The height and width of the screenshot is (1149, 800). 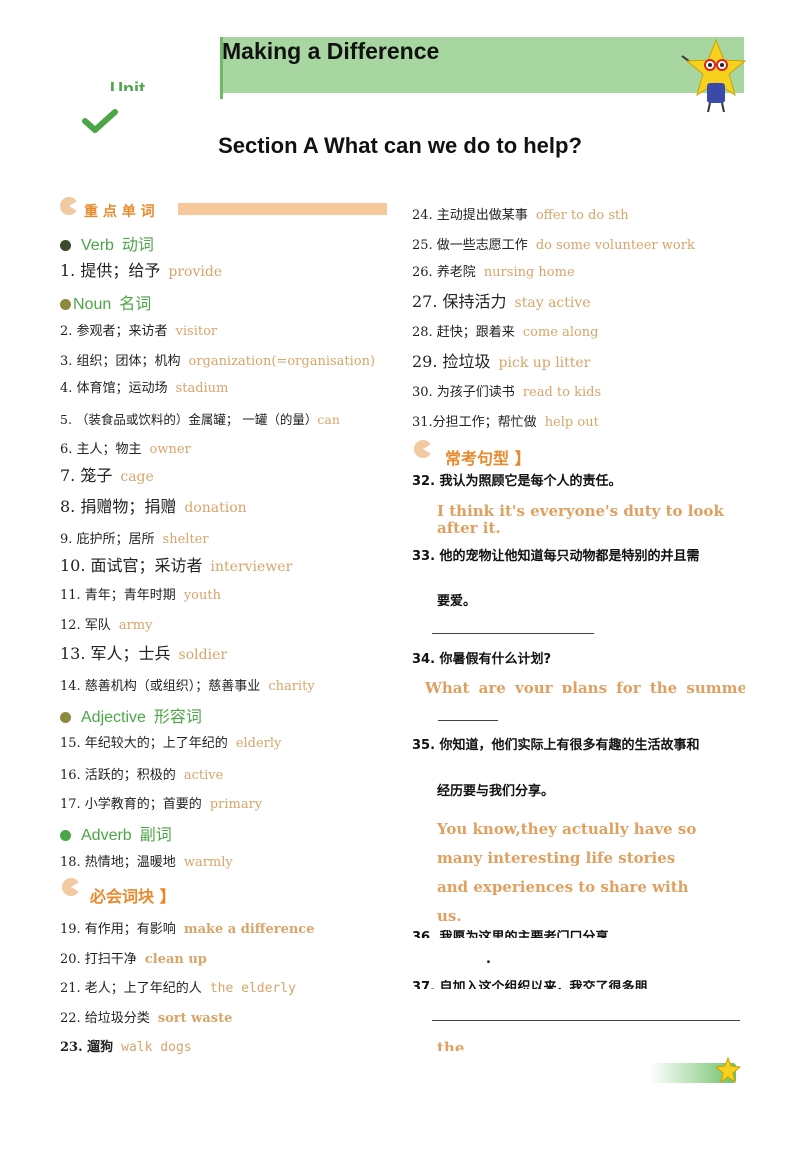 I want to click on category-cn: 名词, so click(x=135, y=303).